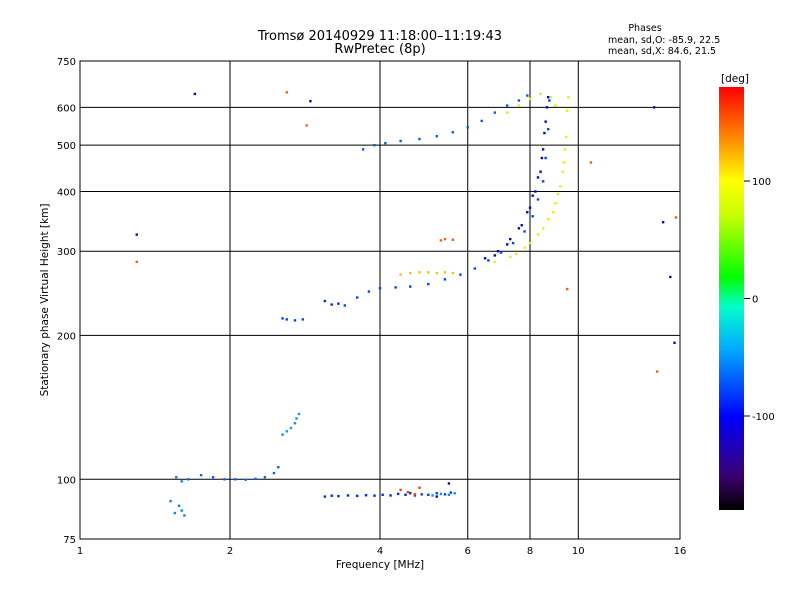  What do you see at coordinates (664, 40) in the screenshot?
I see `stats-line-o: mean, sd,O: -85.9, 22.5` at bounding box center [664, 40].